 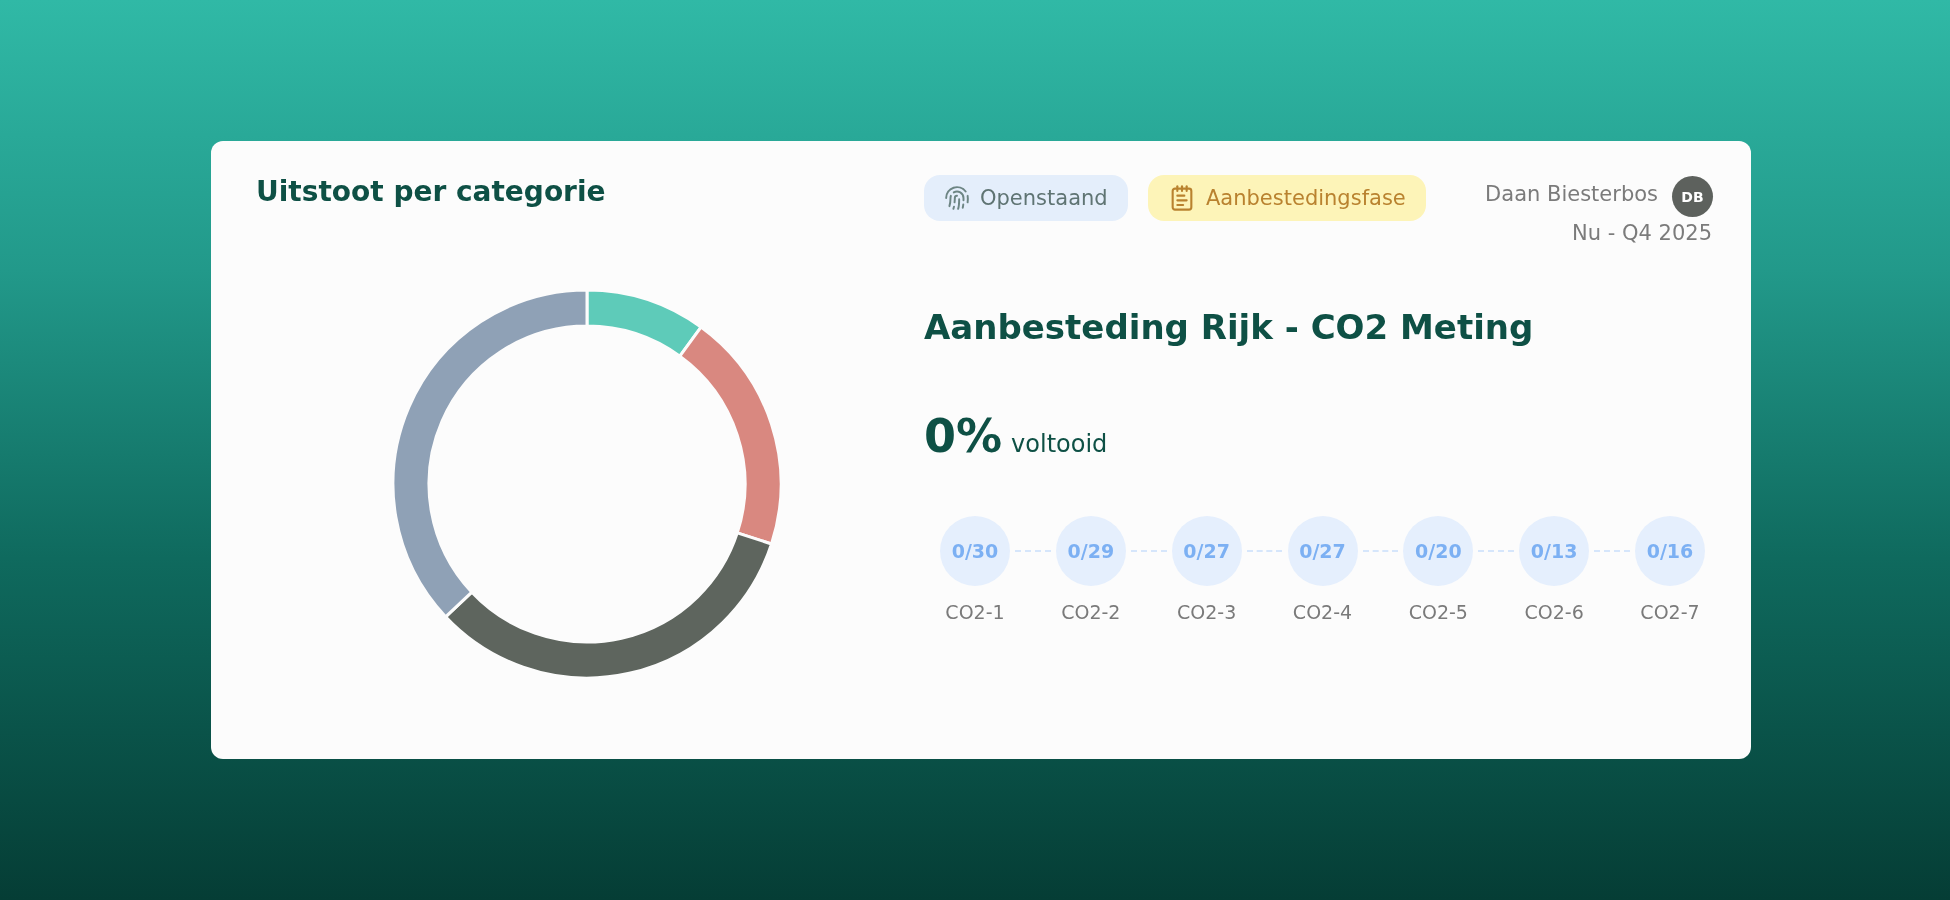 I want to click on text: CO2-3, so click(x=1207, y=612).